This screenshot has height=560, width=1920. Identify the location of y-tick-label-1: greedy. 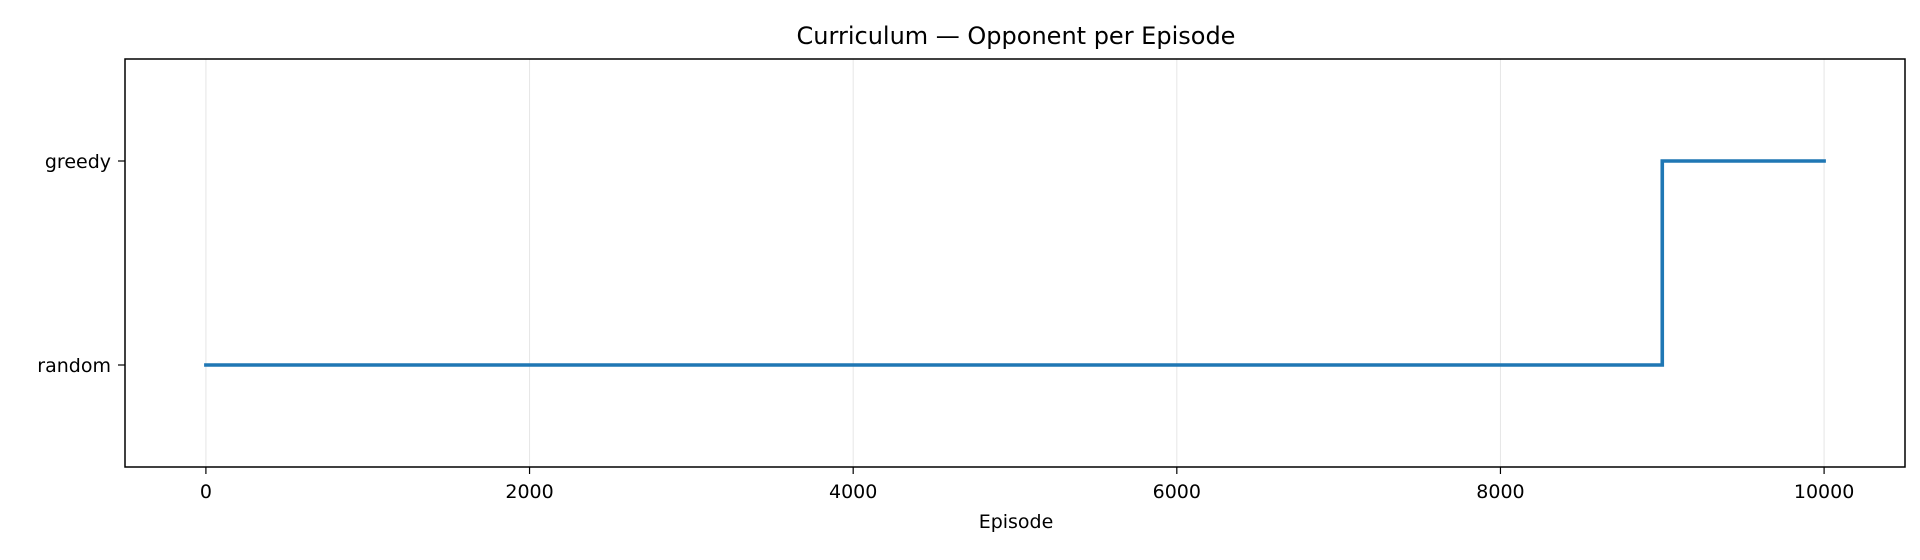
(78, 162).